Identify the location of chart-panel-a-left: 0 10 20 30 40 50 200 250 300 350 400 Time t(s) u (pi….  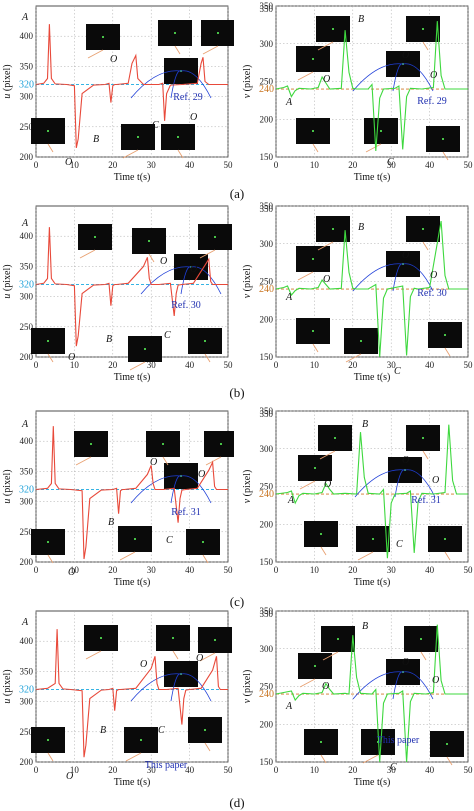
(118, 94).